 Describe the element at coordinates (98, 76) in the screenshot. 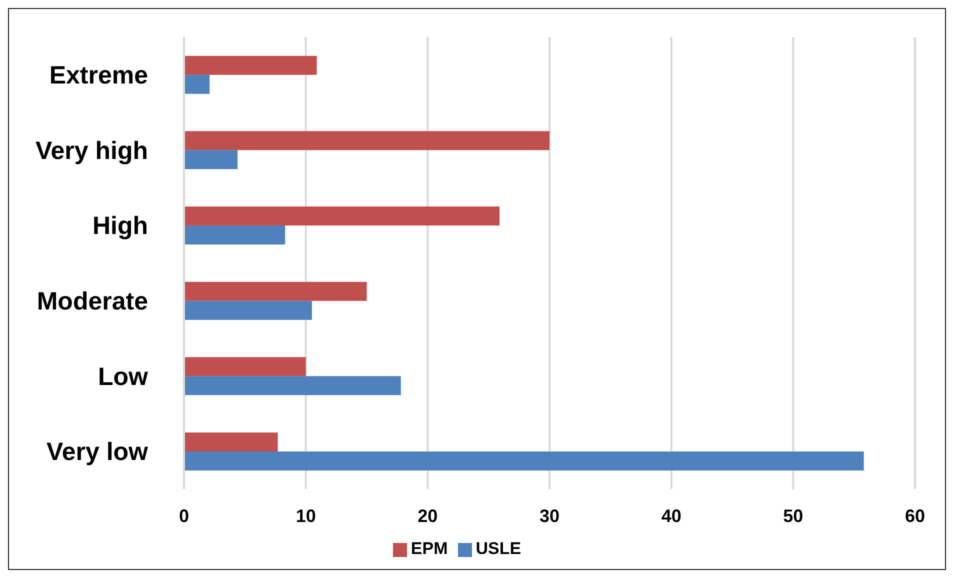

I see `y-tick-label: Extreme` at that location.